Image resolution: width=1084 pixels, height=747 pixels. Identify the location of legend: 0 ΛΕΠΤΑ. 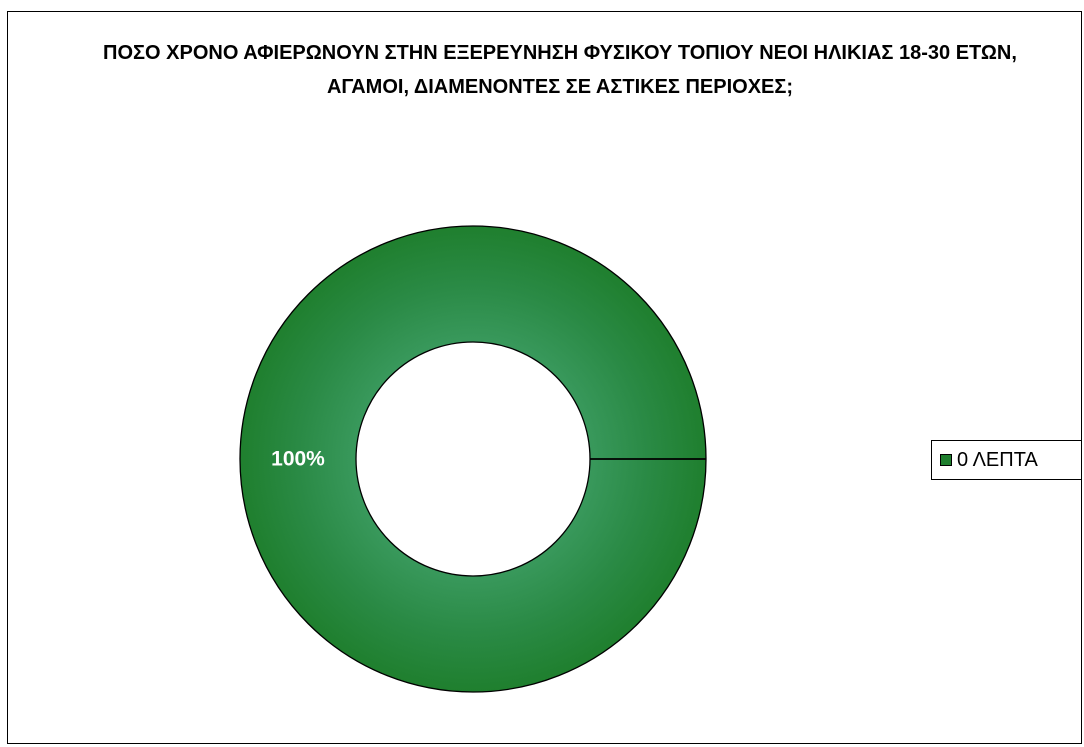
(1006, 460).